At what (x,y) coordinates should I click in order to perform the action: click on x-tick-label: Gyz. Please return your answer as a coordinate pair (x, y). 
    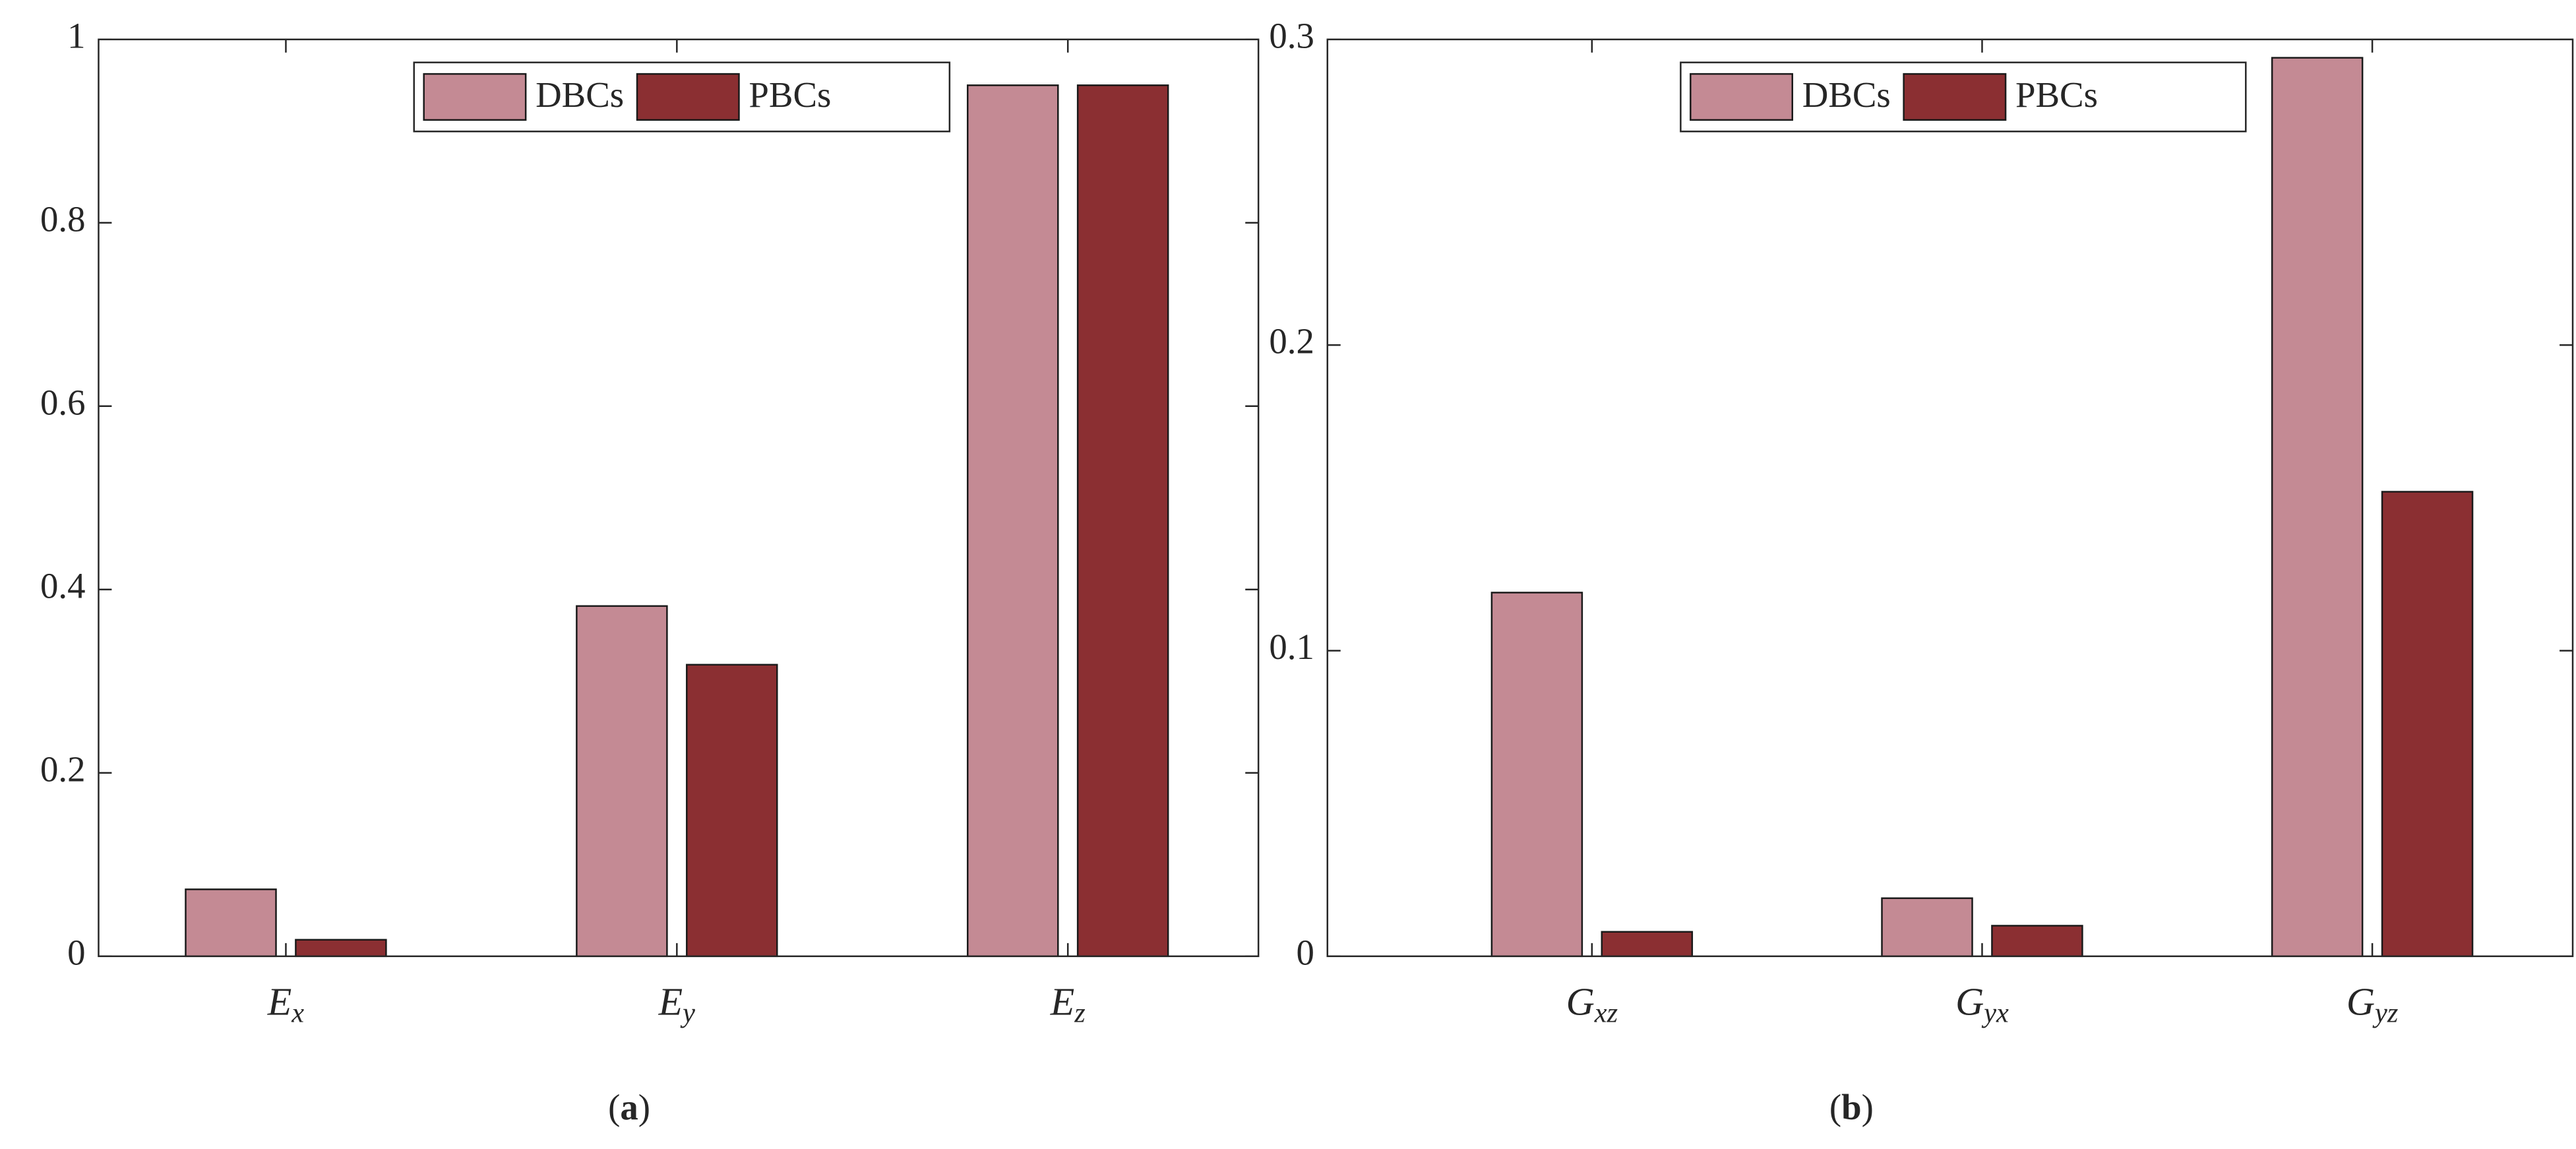
    Looking at the image, I should click on (2372, 1003).